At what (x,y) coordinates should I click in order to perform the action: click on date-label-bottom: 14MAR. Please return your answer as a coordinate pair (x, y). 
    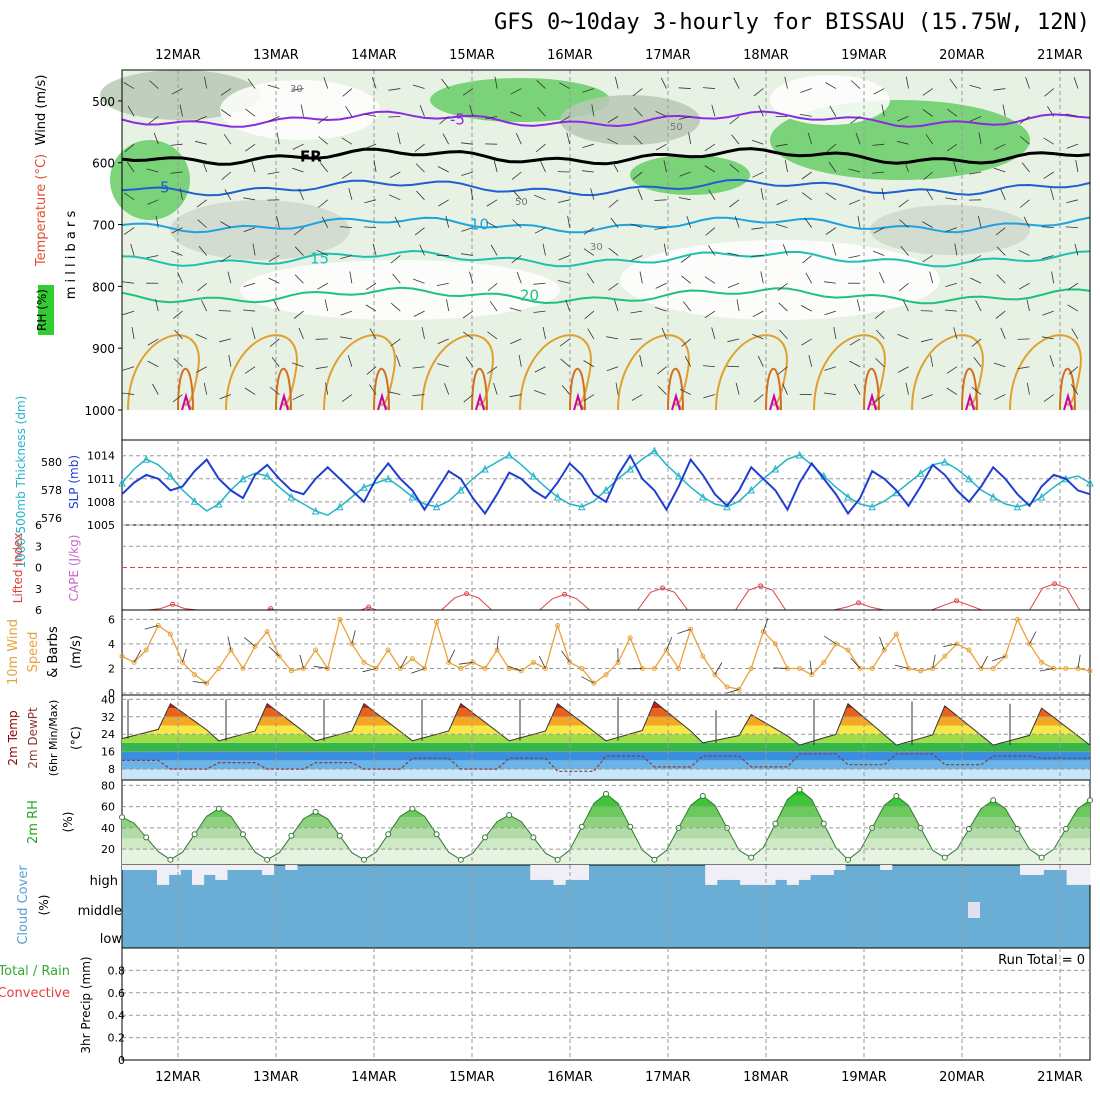
    Looking at the image, I should click on (374, 1077).